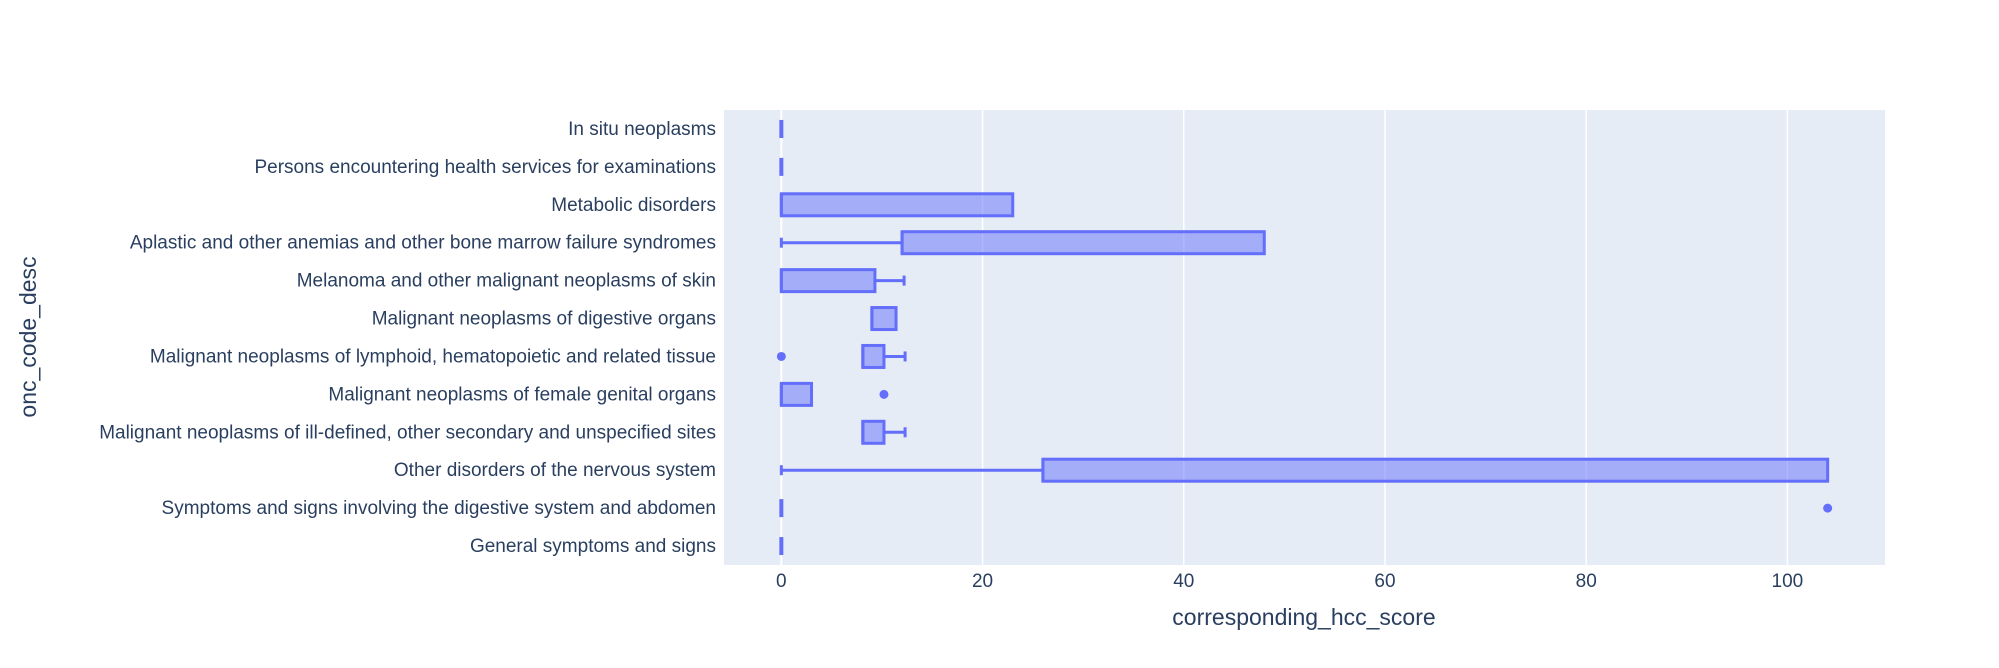  Describe the element at coordinates (1384, 581) in the screenshot. I see `x-tick-label: 60` at that location.